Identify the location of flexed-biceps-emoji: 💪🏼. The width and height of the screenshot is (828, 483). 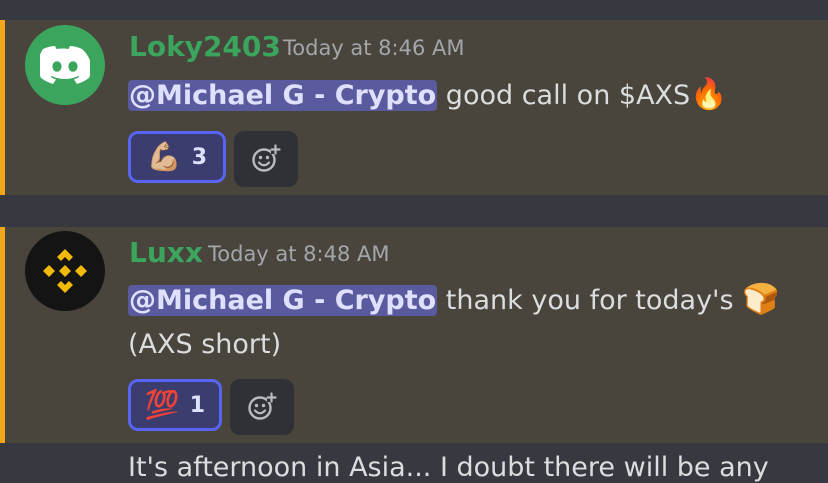
(164, 156).